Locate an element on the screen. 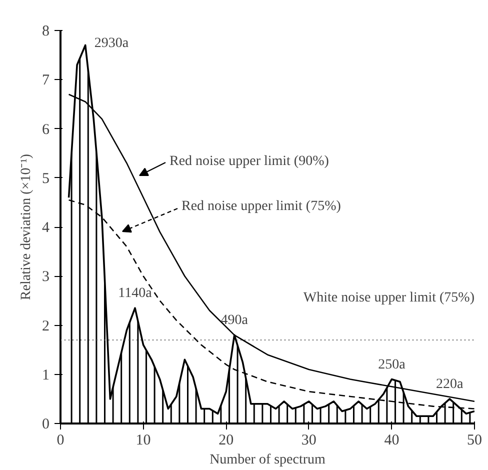 The image size is (488, 470). x-tick-label: 0 is located at coordinates (60, 440).